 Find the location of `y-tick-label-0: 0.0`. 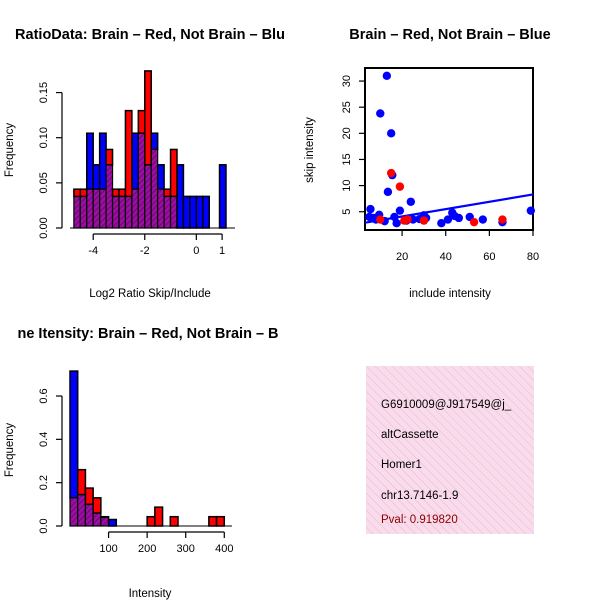

y-tick-label-0: 0.0 is located at coordinates (44, 525).